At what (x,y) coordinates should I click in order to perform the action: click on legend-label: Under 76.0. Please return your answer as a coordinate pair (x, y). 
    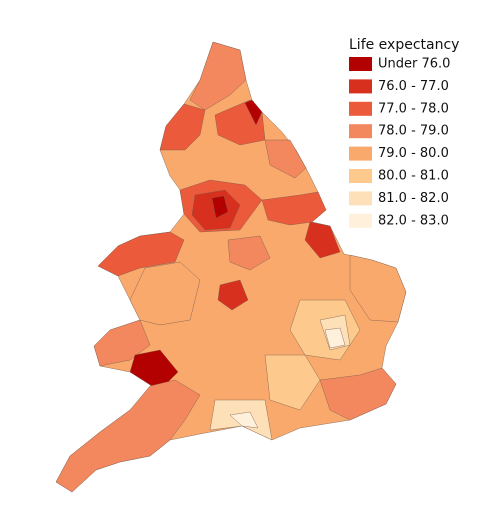
    Looking at the image, I should click on (414, 64).